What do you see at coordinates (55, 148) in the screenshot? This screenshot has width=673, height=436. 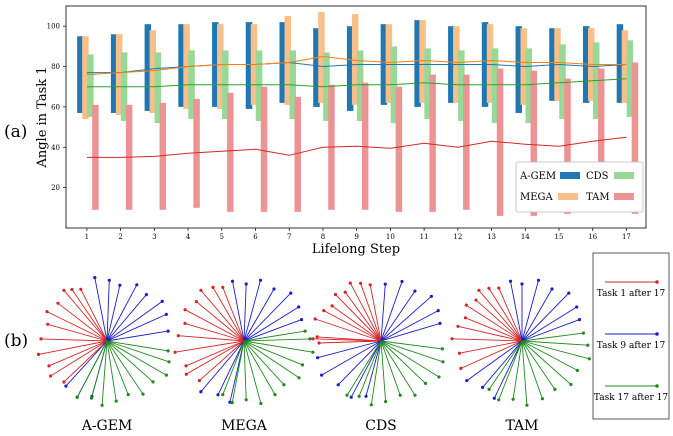 I see `y-tick-label: 40` at bounding box center [55, 148].